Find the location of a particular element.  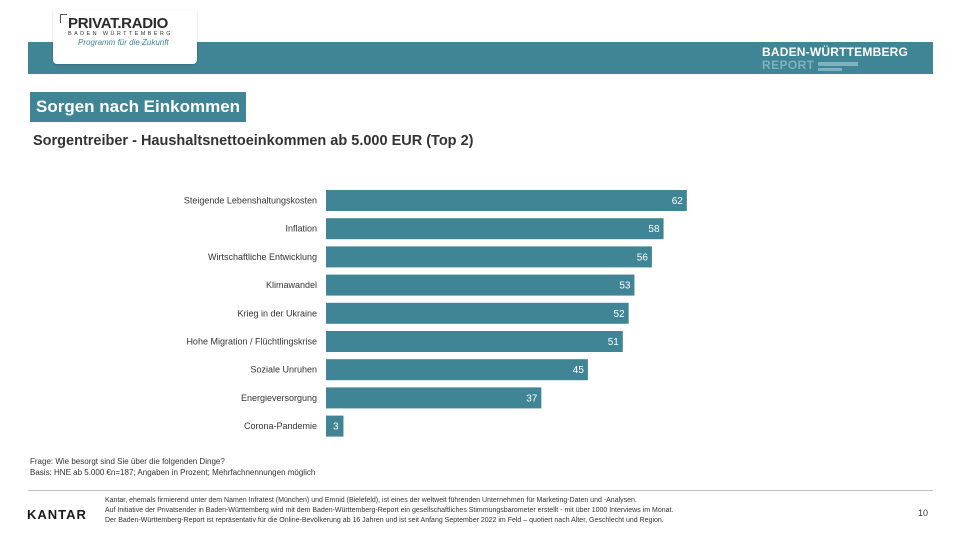

report-decor-bar is located at coordinates (838, 64).